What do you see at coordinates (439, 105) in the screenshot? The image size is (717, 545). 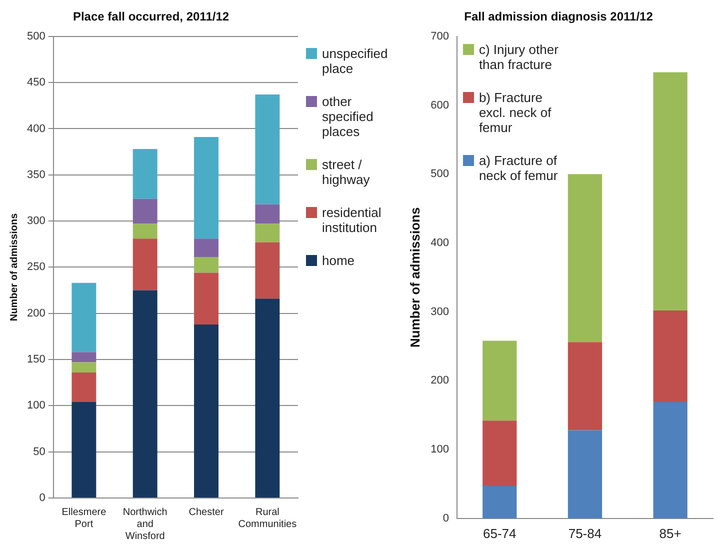 I see `y-tick-label: 600` at bounding box center [439, 105].